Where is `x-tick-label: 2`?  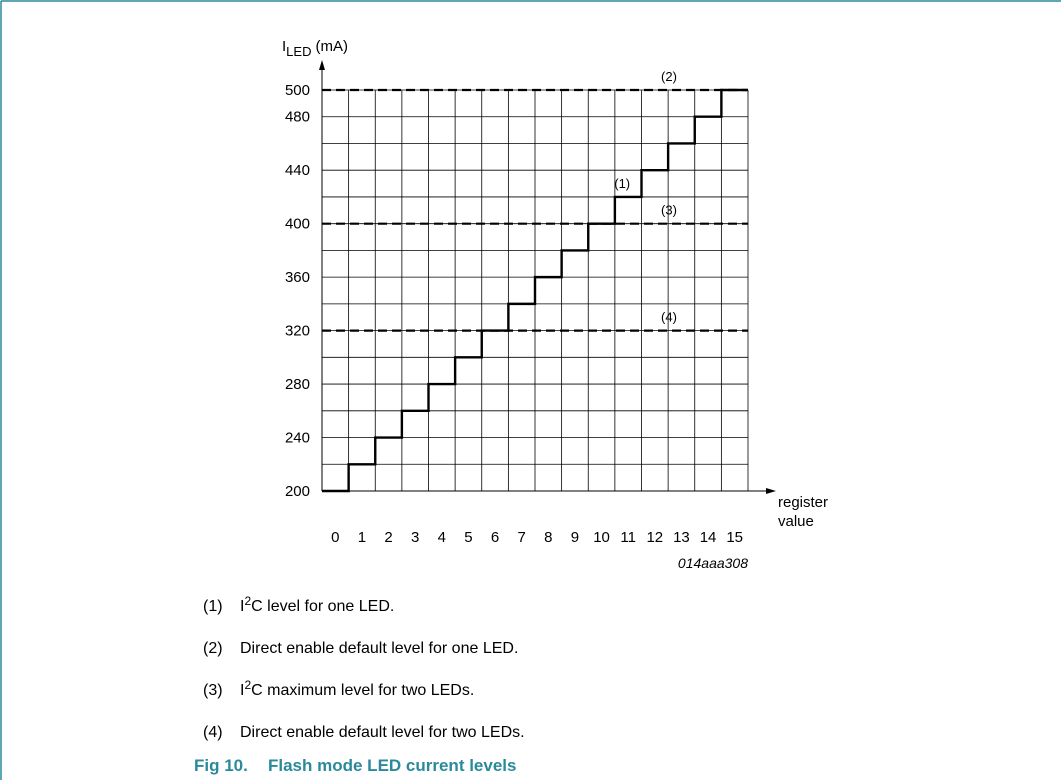 x-tick-label: 2 is located at coordinates (388, 537).